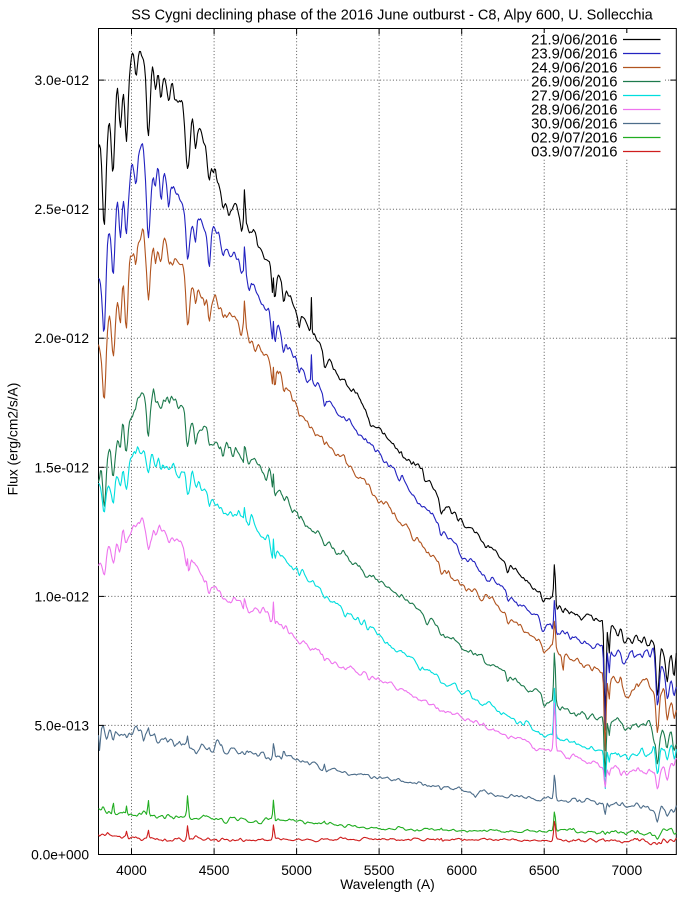 The height and width of the screenshot is (900, 700). What do you see at coordinates (544, 870) in the screenshot?
I see `svg-text: 6500` at bounding box center [544, 870].